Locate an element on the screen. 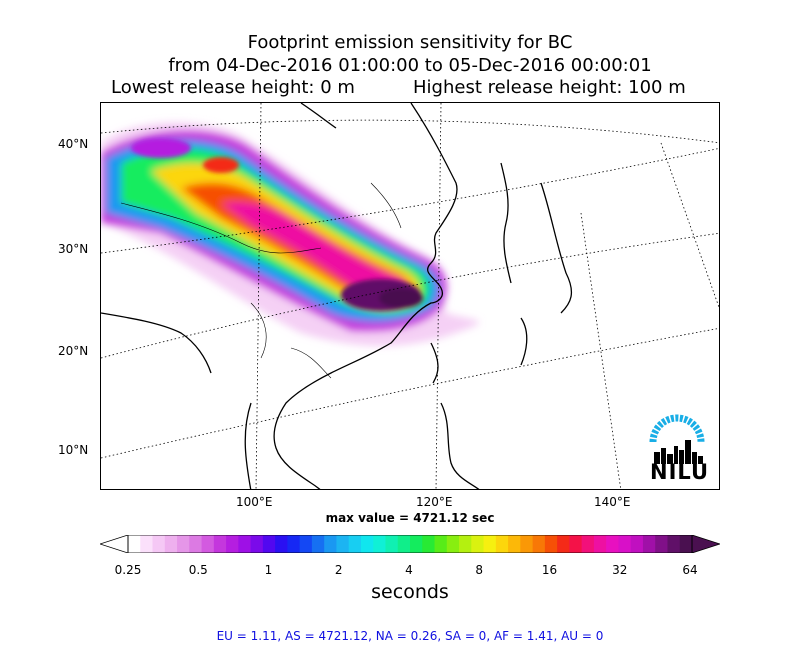 Image resolution: width=800 pixels, height=650 pixels. logo-text: NILU is located at coordinates (680, 472).